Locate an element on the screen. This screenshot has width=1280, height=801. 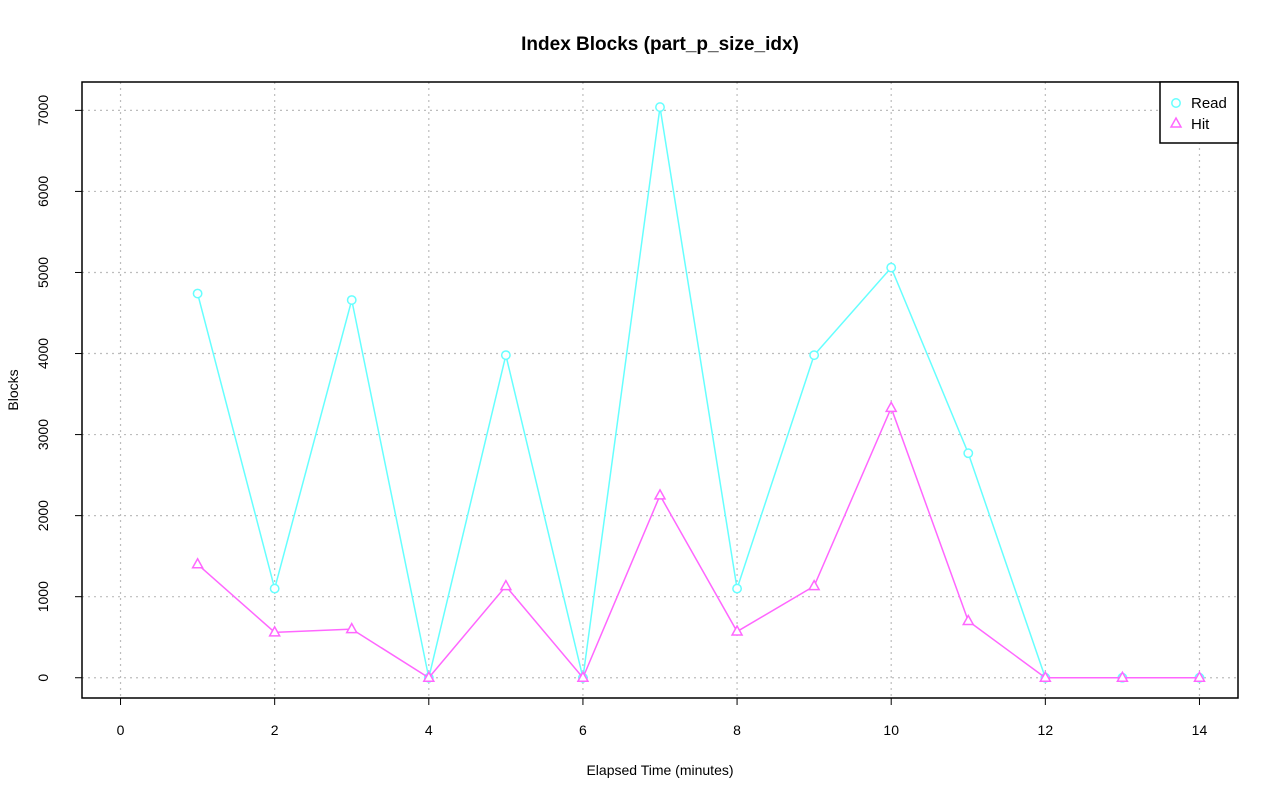
y-tick-label: 4000 is located at coordinates (43, 353).